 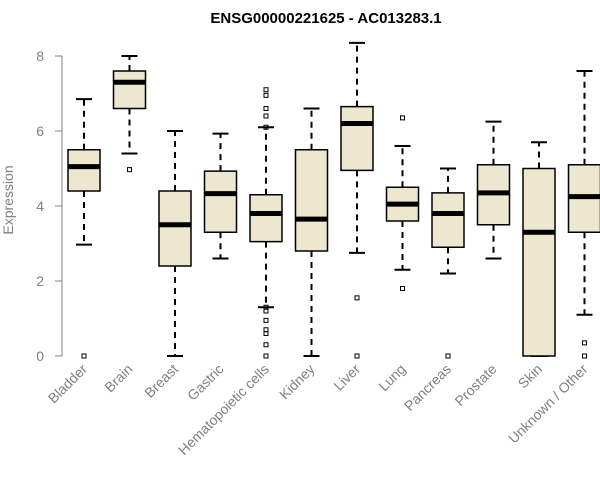 I want to click on x-tick-label: Skin, so click(x=530, y=376).